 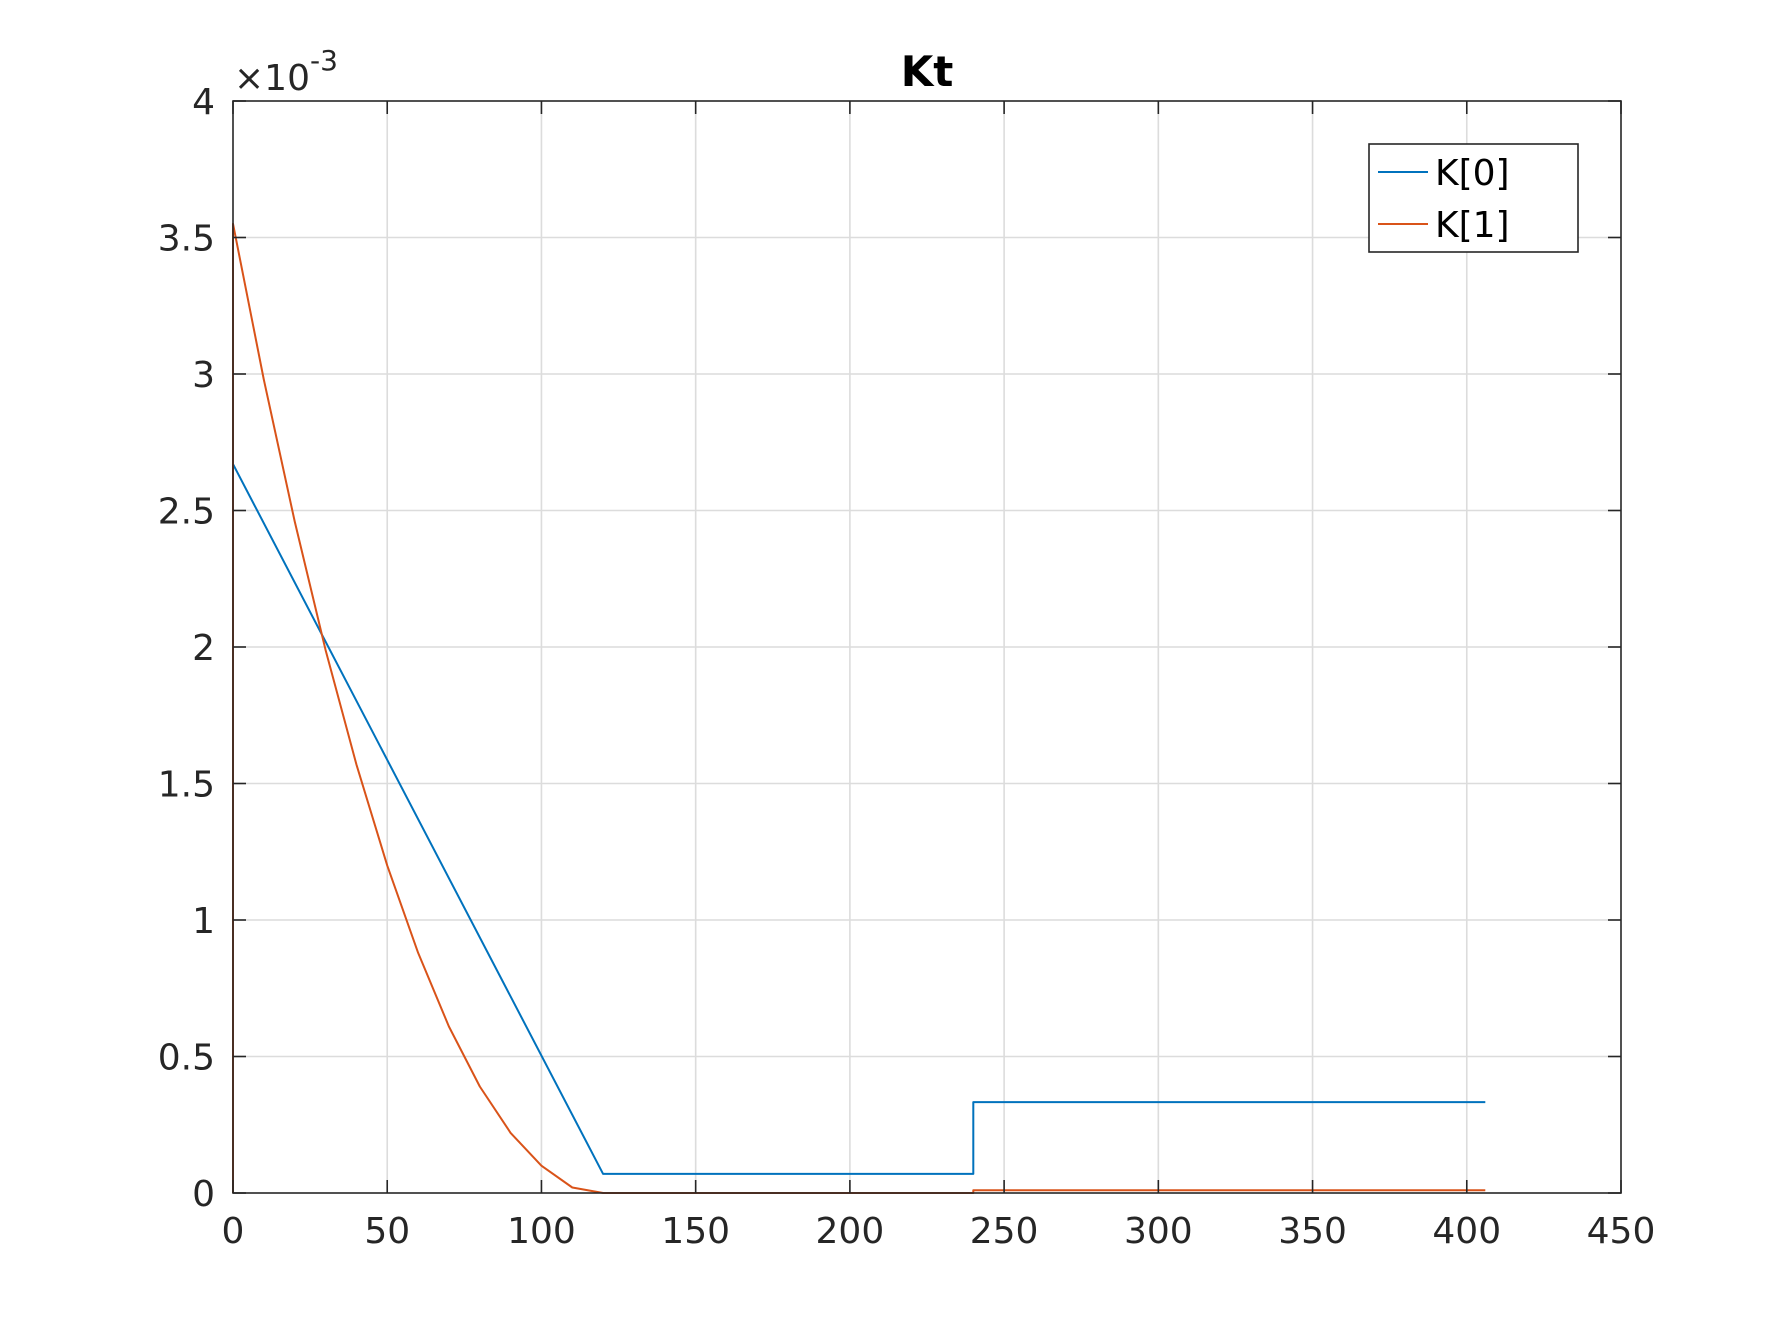 What do you see at coordinates (1004, 1231) in the screenshot?
I see `x-tick-label: 250` at bounding box center [1004, 1231].